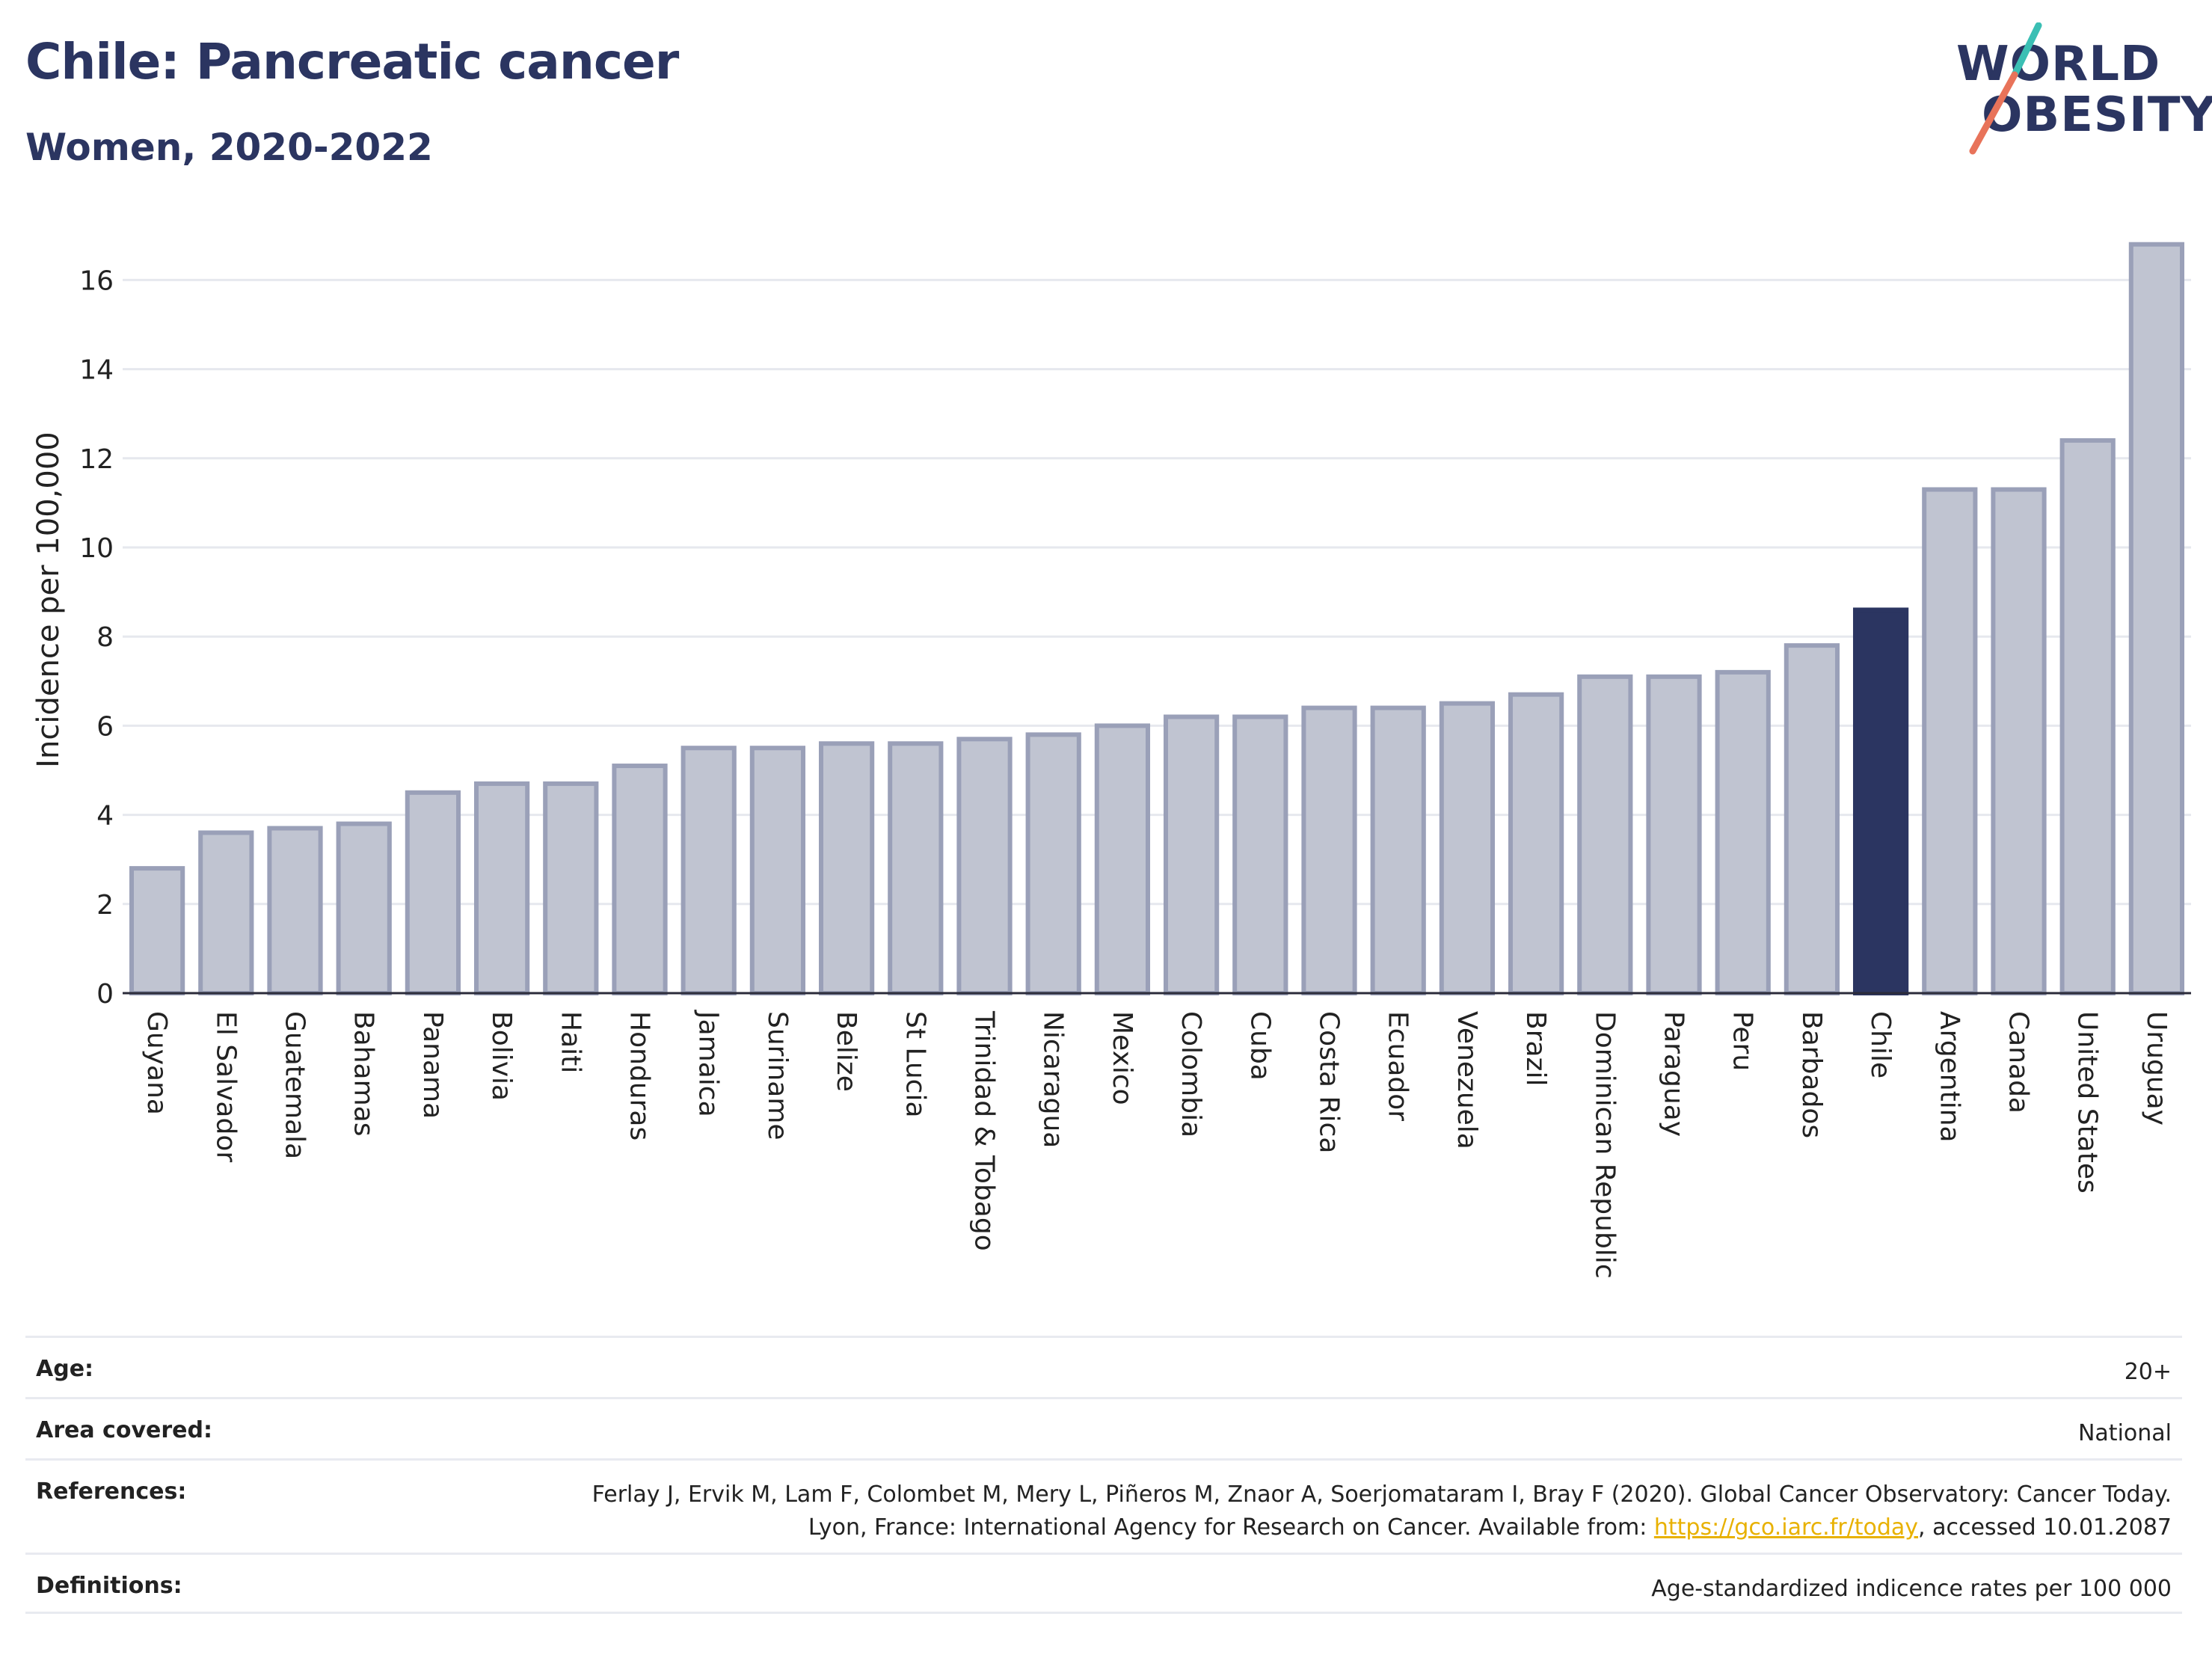 The width and height of the screenshot is (2212, 1655). Describe the element at coordinates (1103, 1427) in the screenshot. I see `info-row-area: Area covered: National` at that location.